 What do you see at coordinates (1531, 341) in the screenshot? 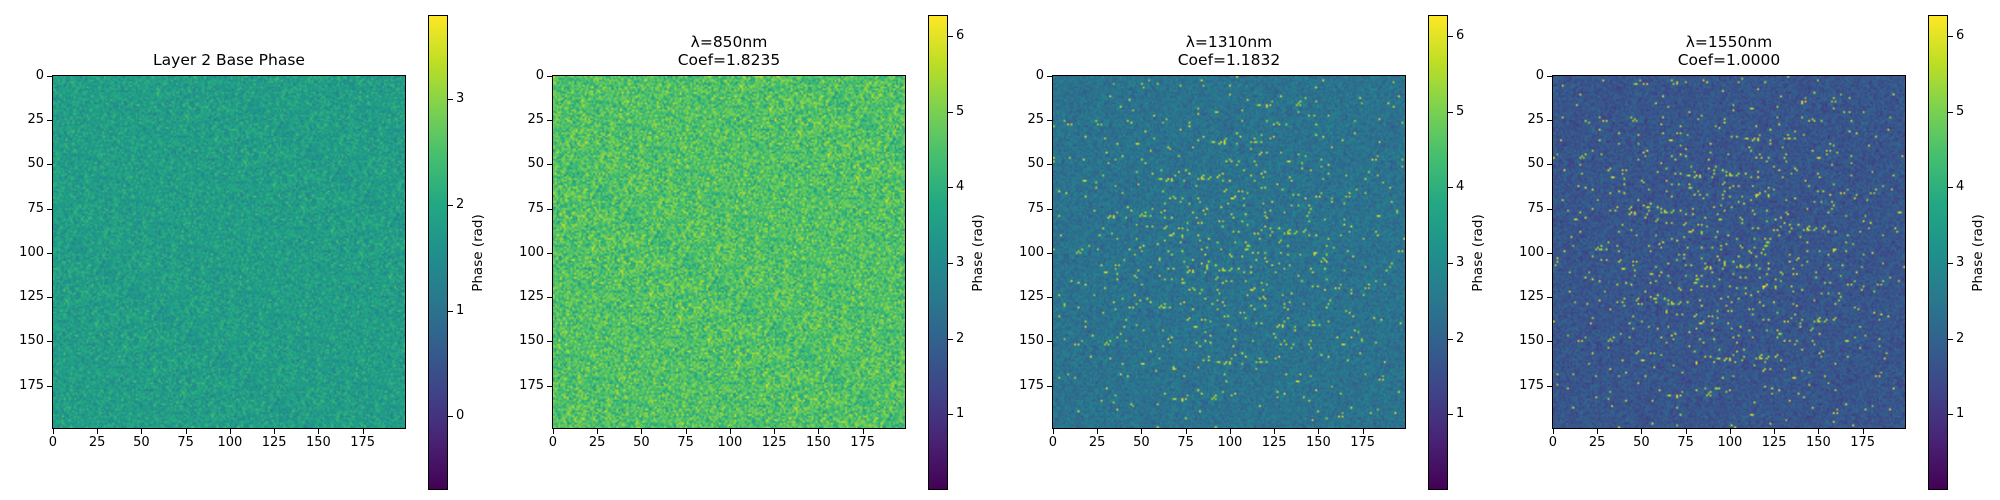
I see `y-tick-label: 150` at bounding box center [1531, 341].